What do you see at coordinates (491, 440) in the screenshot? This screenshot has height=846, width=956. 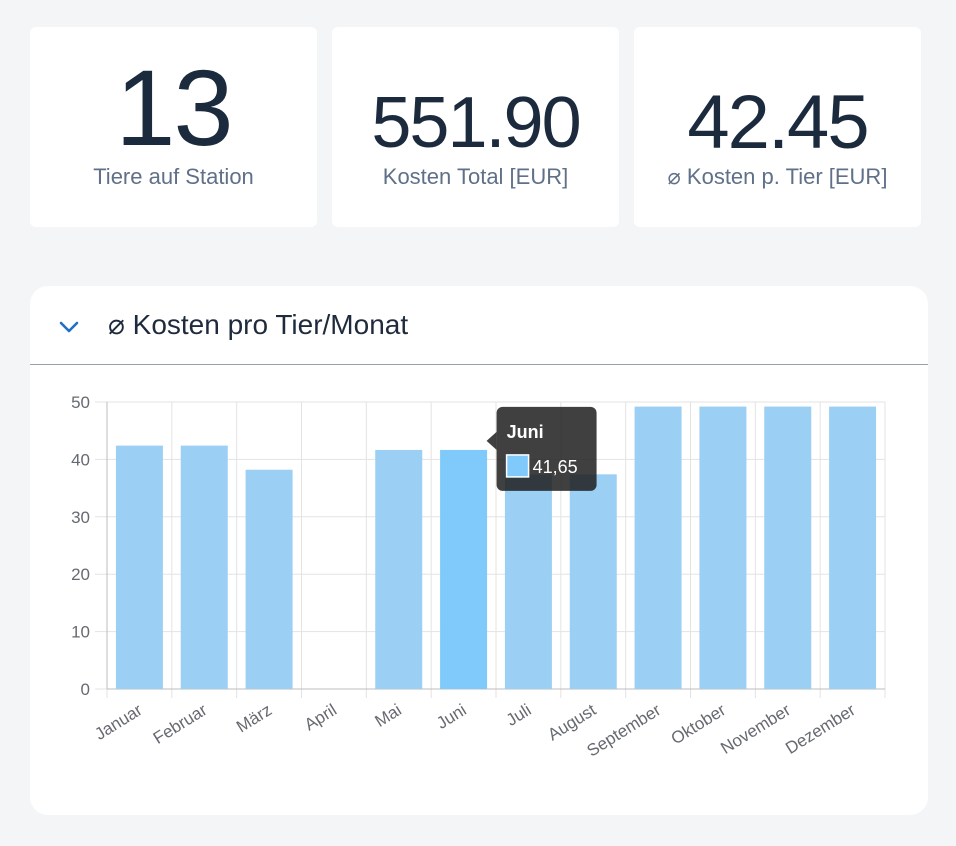 I see `tooltip-caret` at bounding box center [491, 440].